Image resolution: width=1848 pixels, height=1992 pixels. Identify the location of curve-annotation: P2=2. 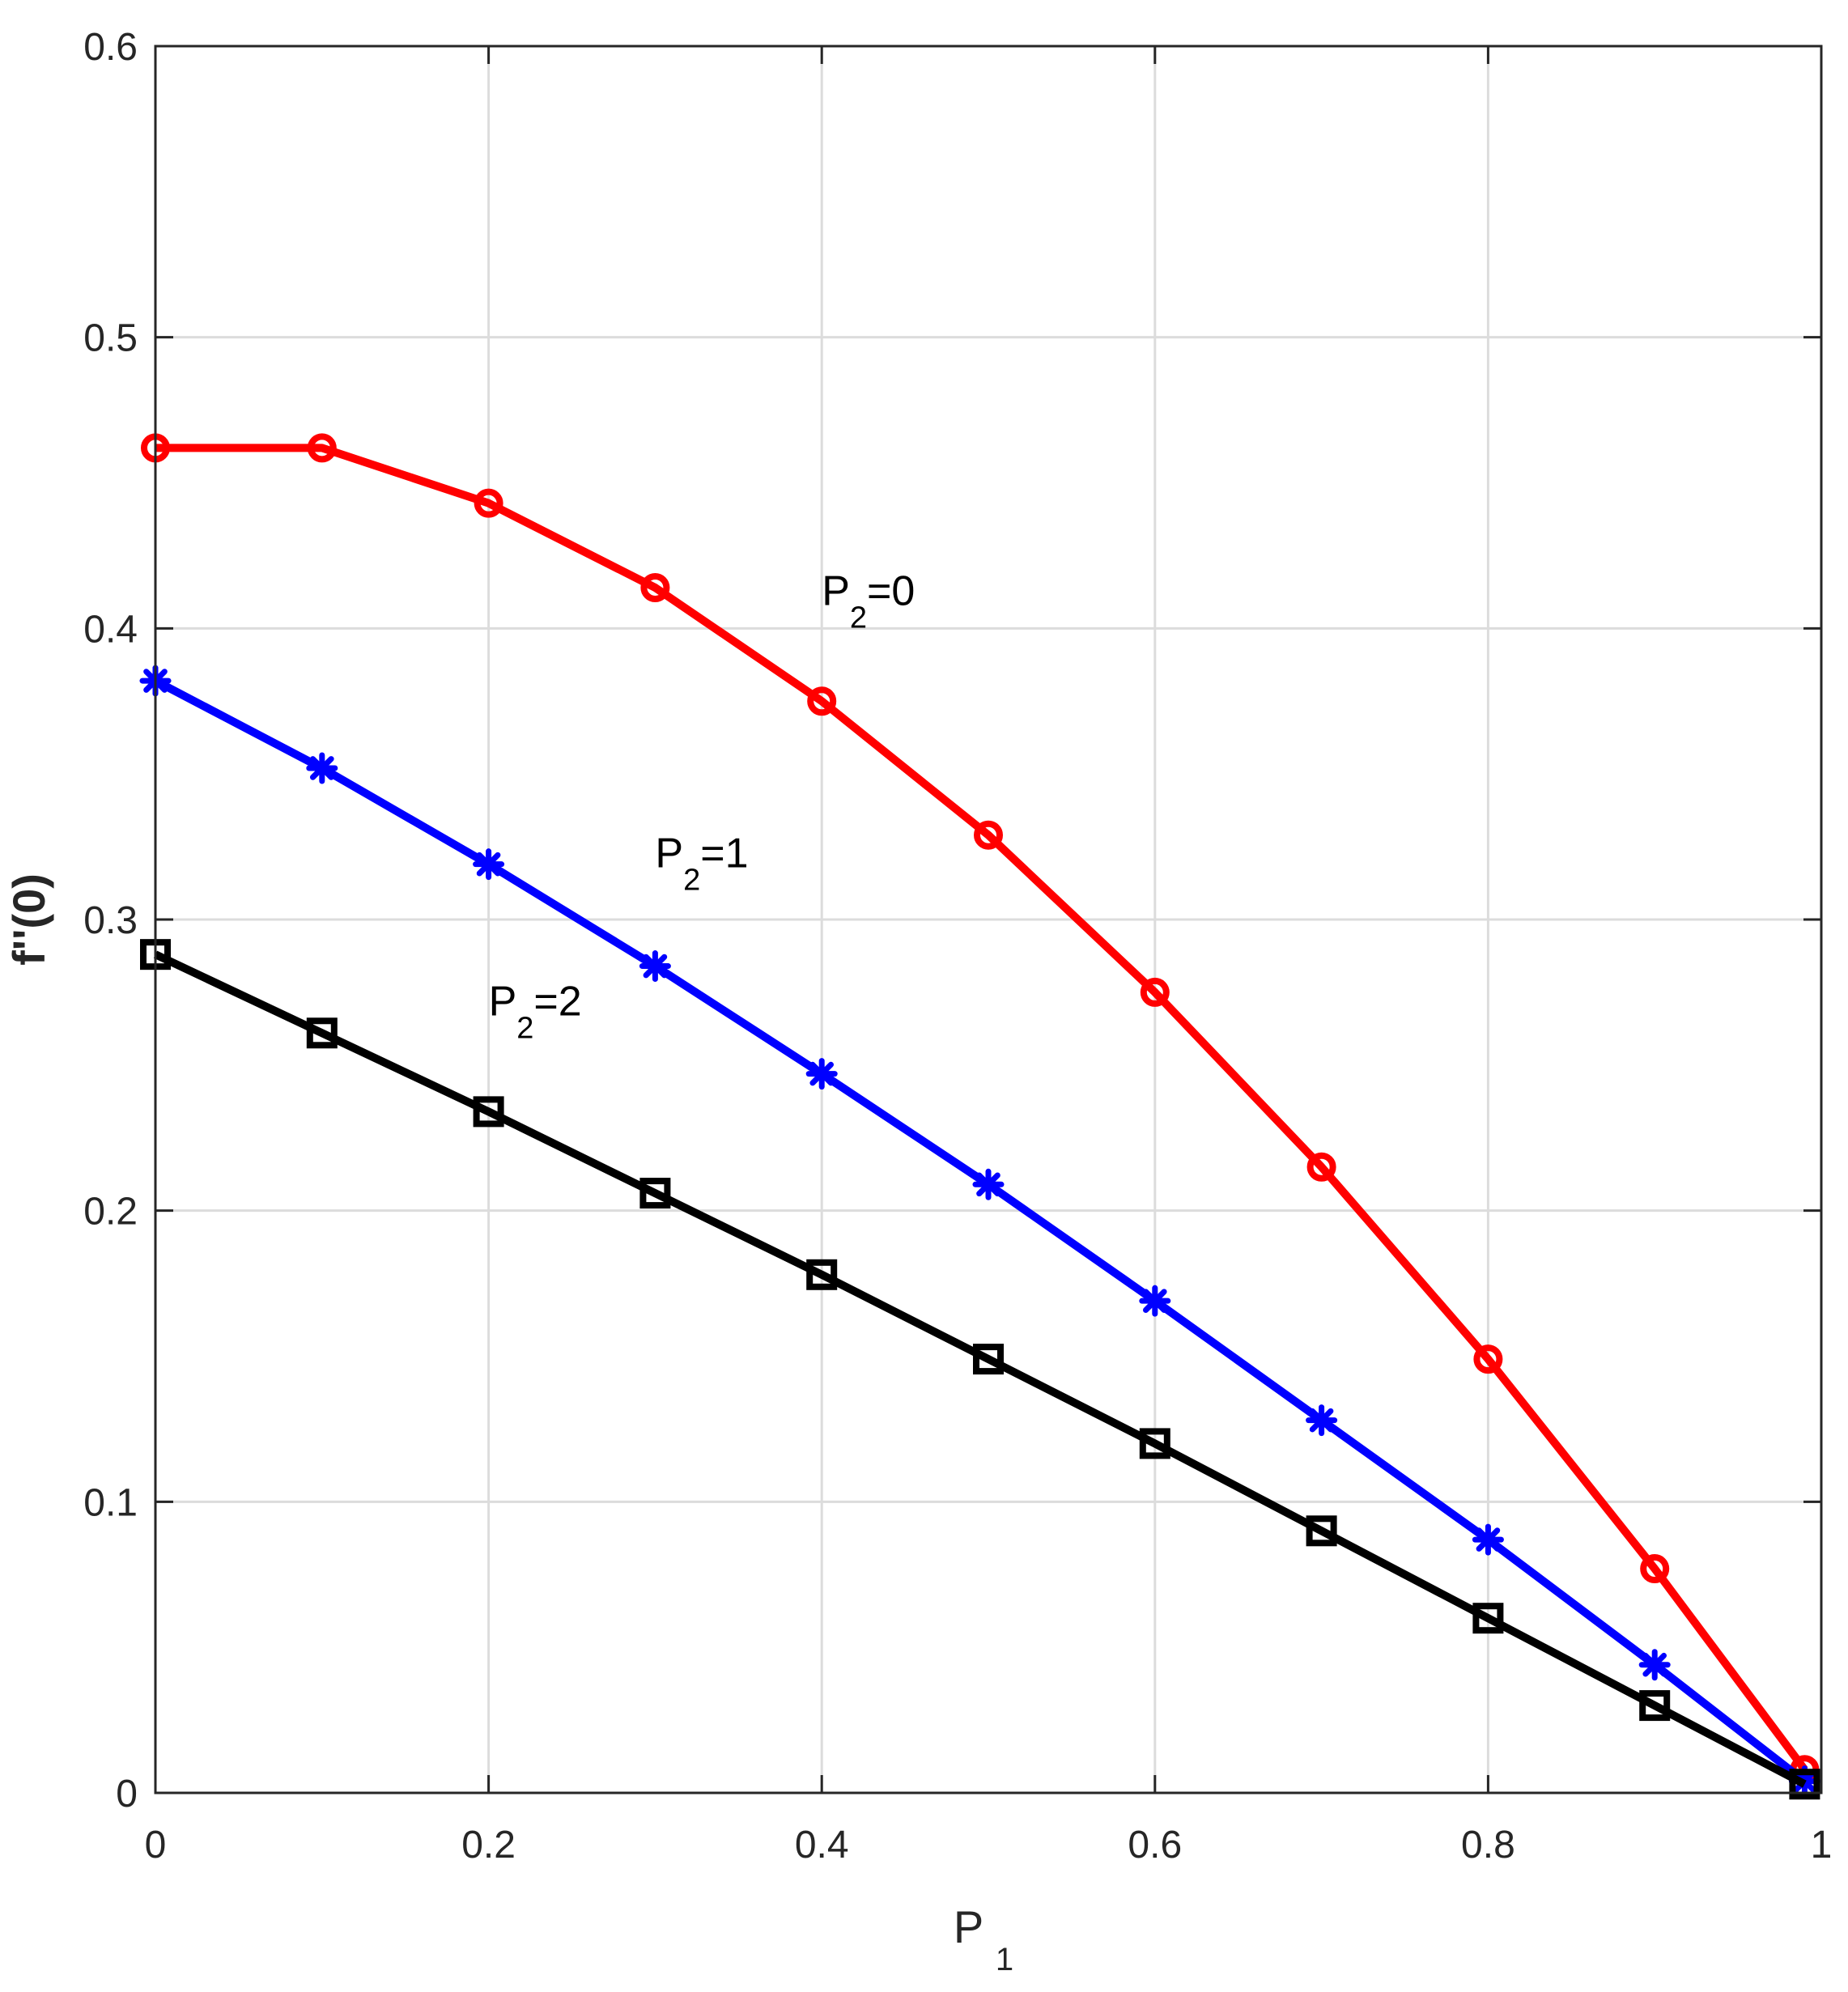
(535, 1012).